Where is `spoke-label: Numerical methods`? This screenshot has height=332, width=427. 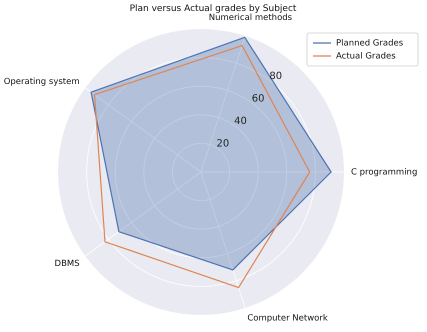
spoke-label: Numerical methods is located at coordinates (250, 17).